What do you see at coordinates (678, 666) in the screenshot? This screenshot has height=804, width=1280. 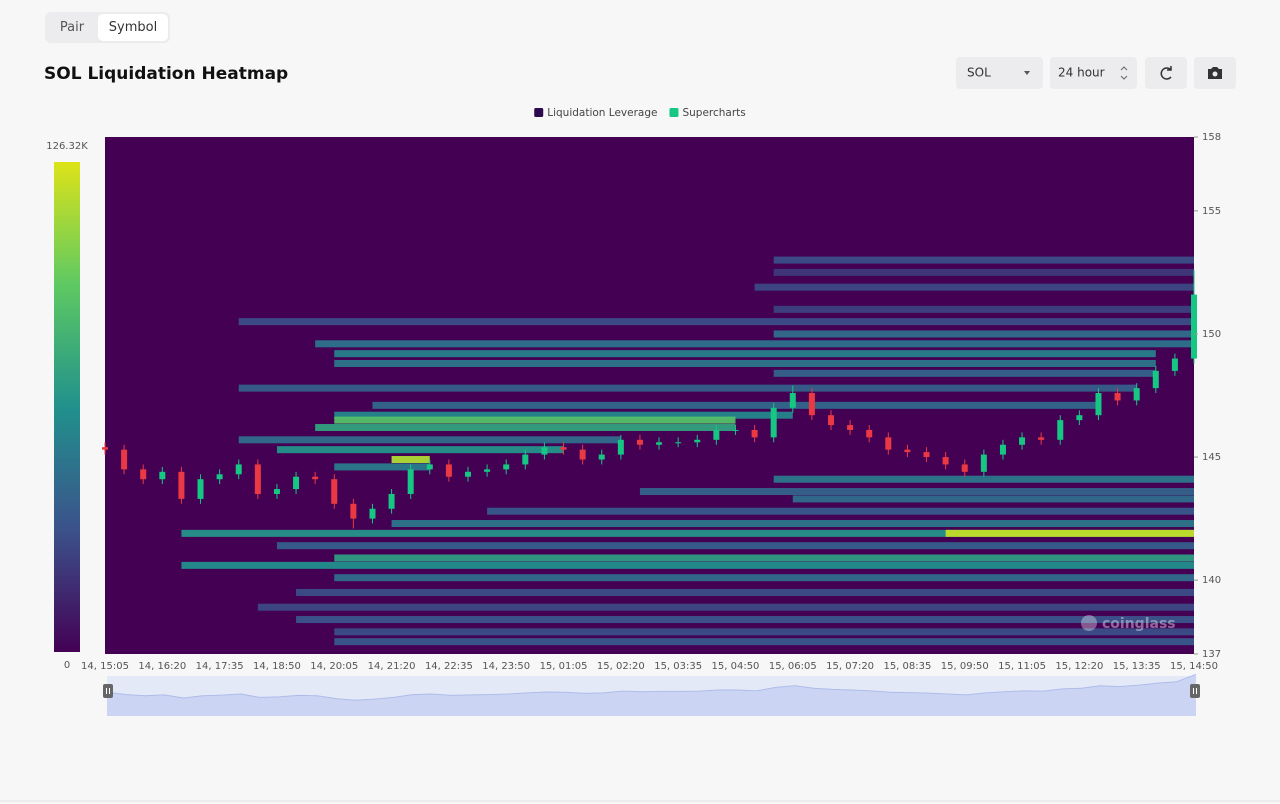 I see `x-tick-label: 15, 03:35` at bounding box center [678, 666].